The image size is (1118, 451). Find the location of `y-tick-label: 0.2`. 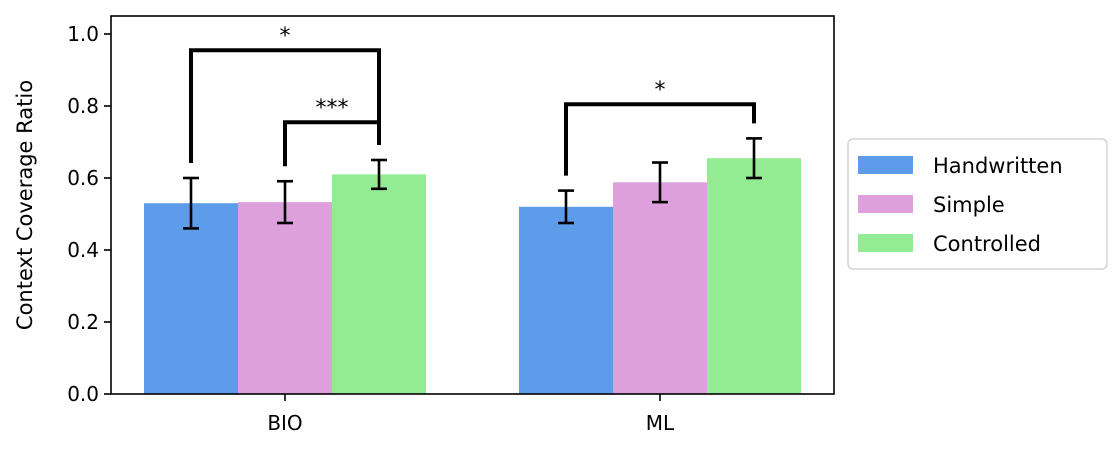

y-tick-label: 0.2 is located at coordinates (83, 322).